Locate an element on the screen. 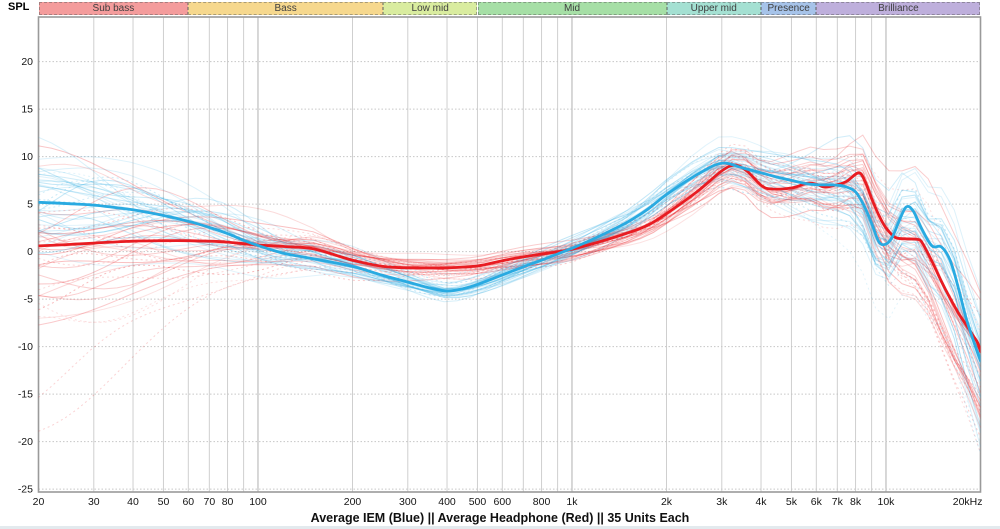 Image resolution: width=1000 pixels, height=529 pixels. x-tick-label: 6k is located at coordinates (817, 502).